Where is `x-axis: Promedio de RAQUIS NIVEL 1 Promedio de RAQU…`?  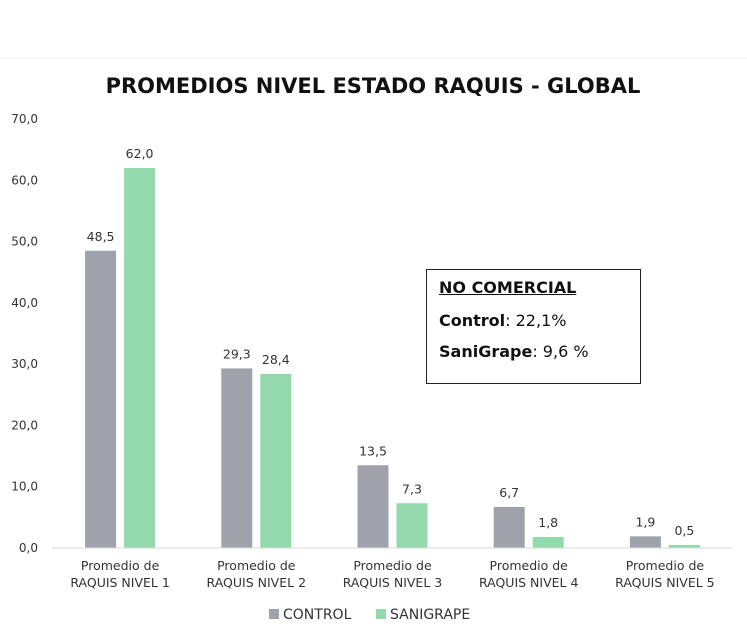 x-axis: Promedio de RAQUIS NIVEL 1 Promedio de RAQU… is located at coordinates (392, 568).